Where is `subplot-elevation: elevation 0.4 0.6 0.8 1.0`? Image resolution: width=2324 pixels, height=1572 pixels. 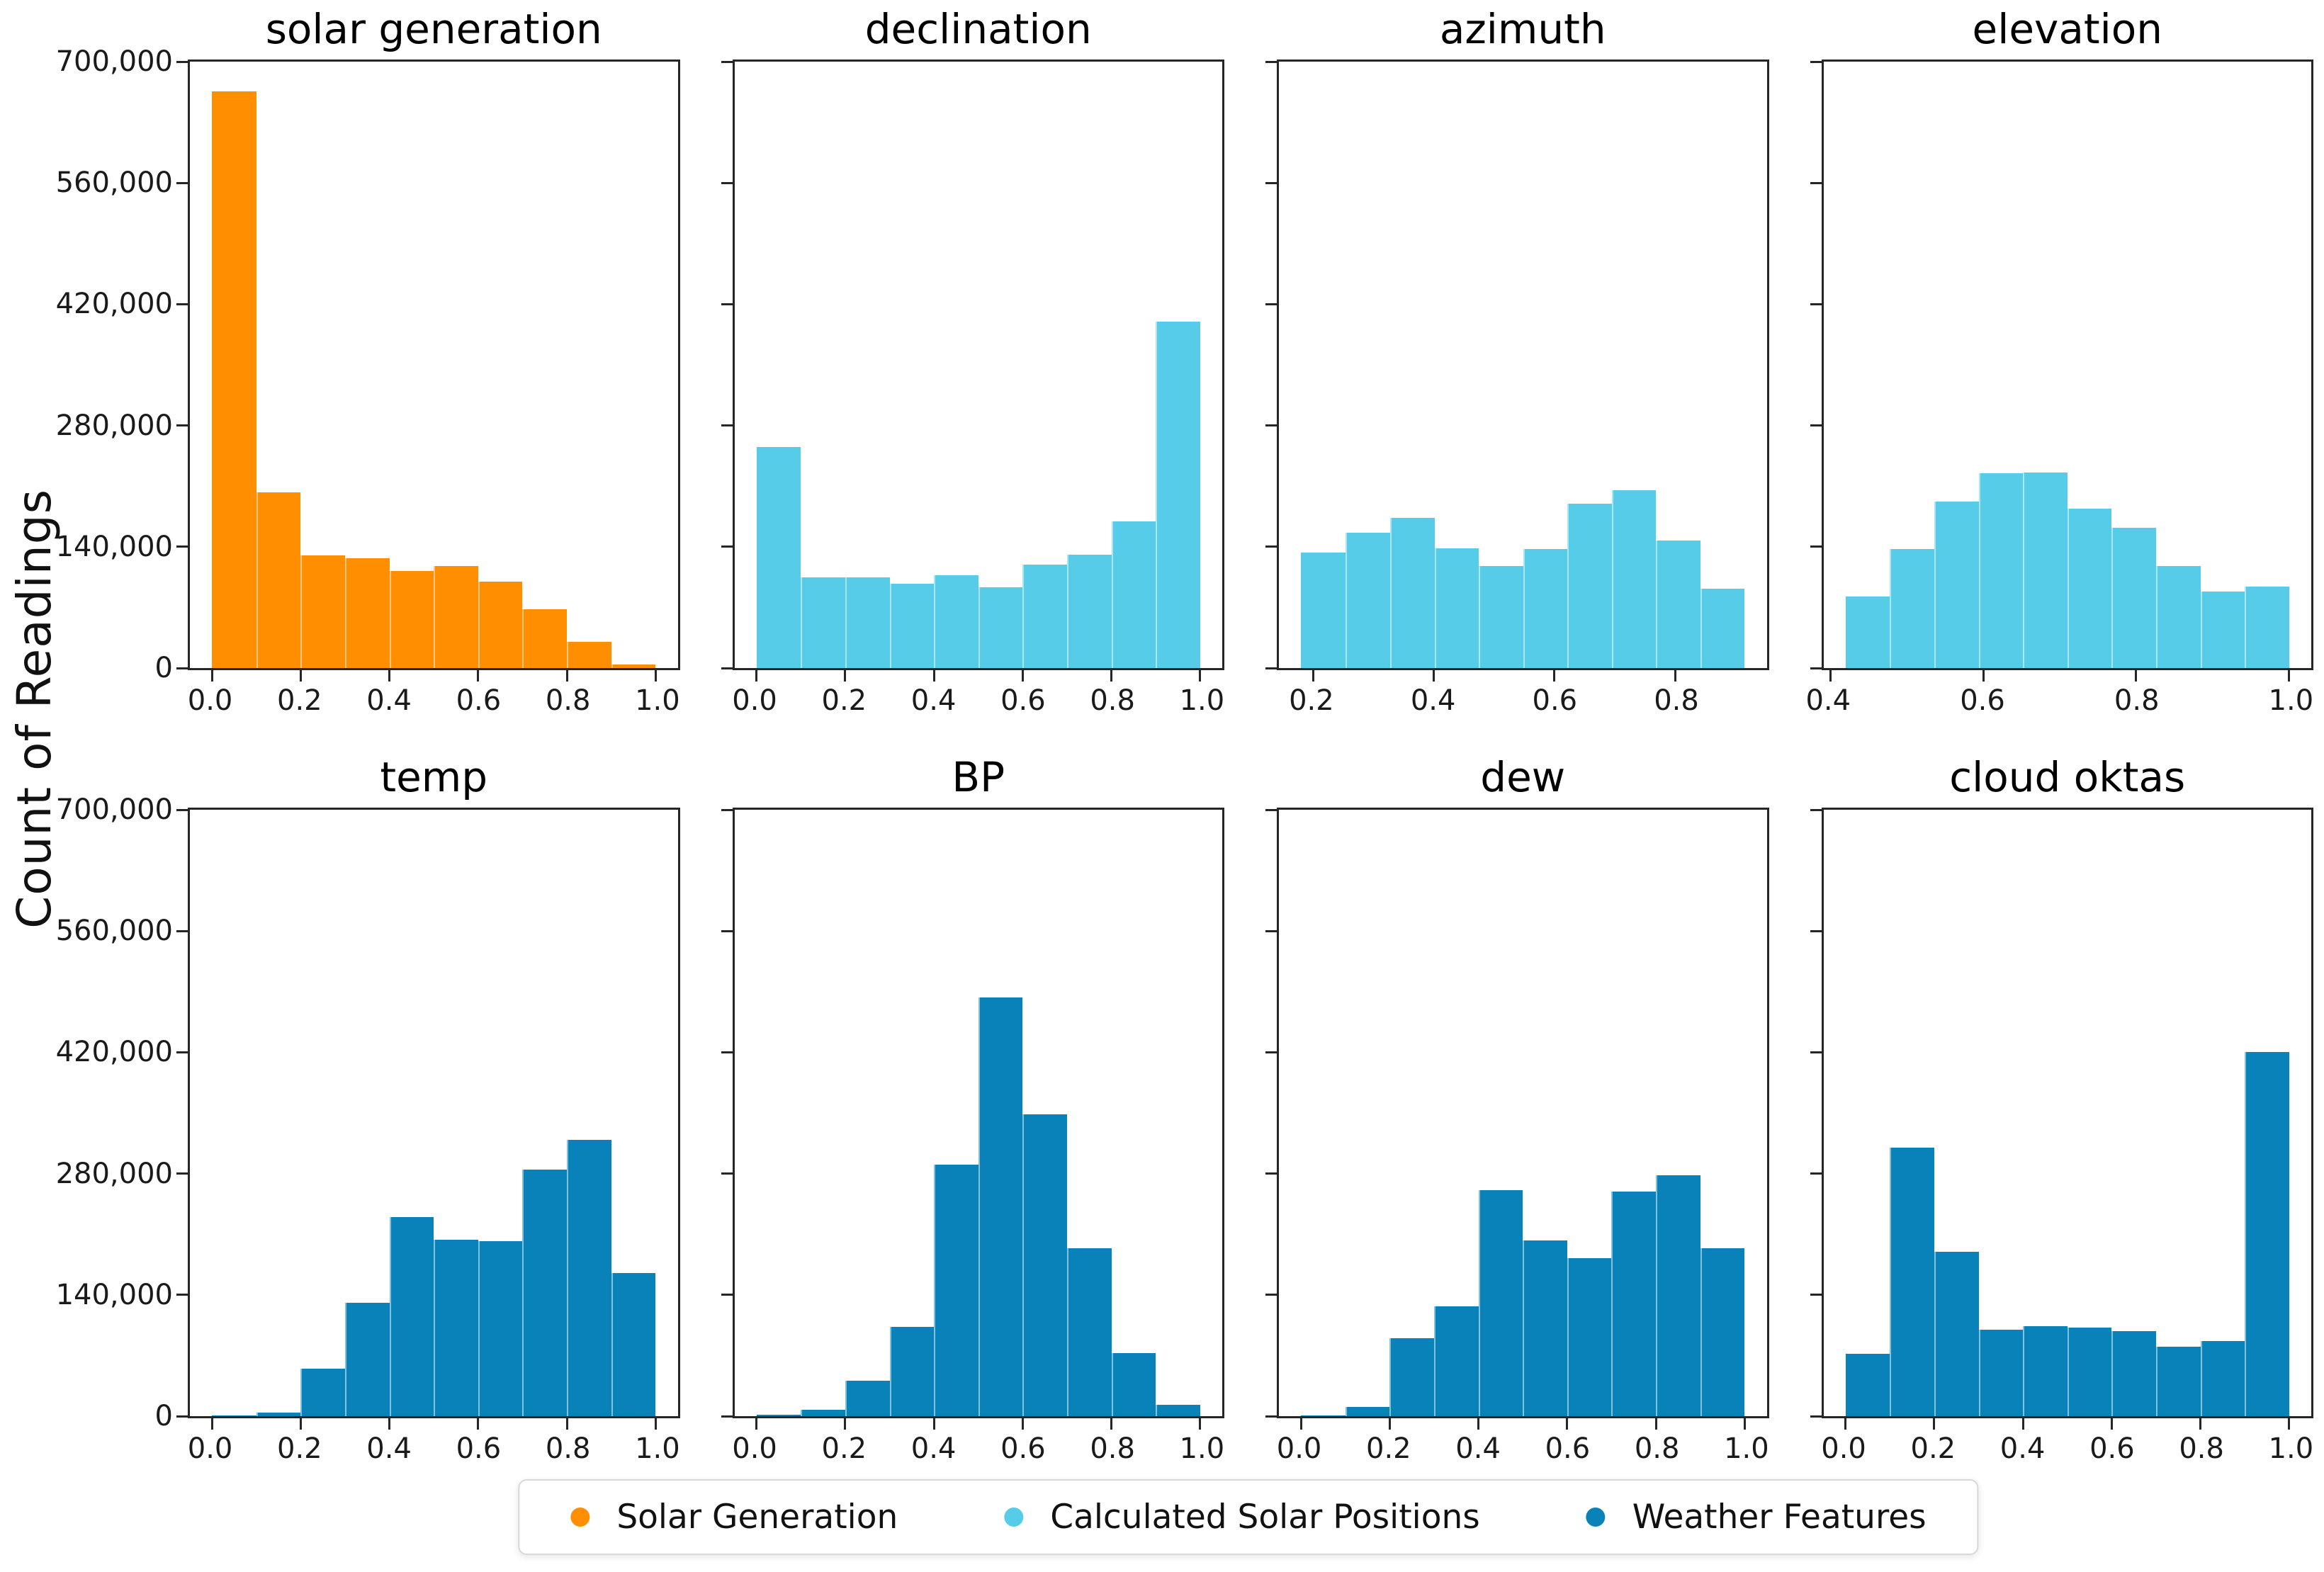 subplot-elevation: elevation 0.4 0.6 0.8 1.0 is located at coordinates (2059, 360).